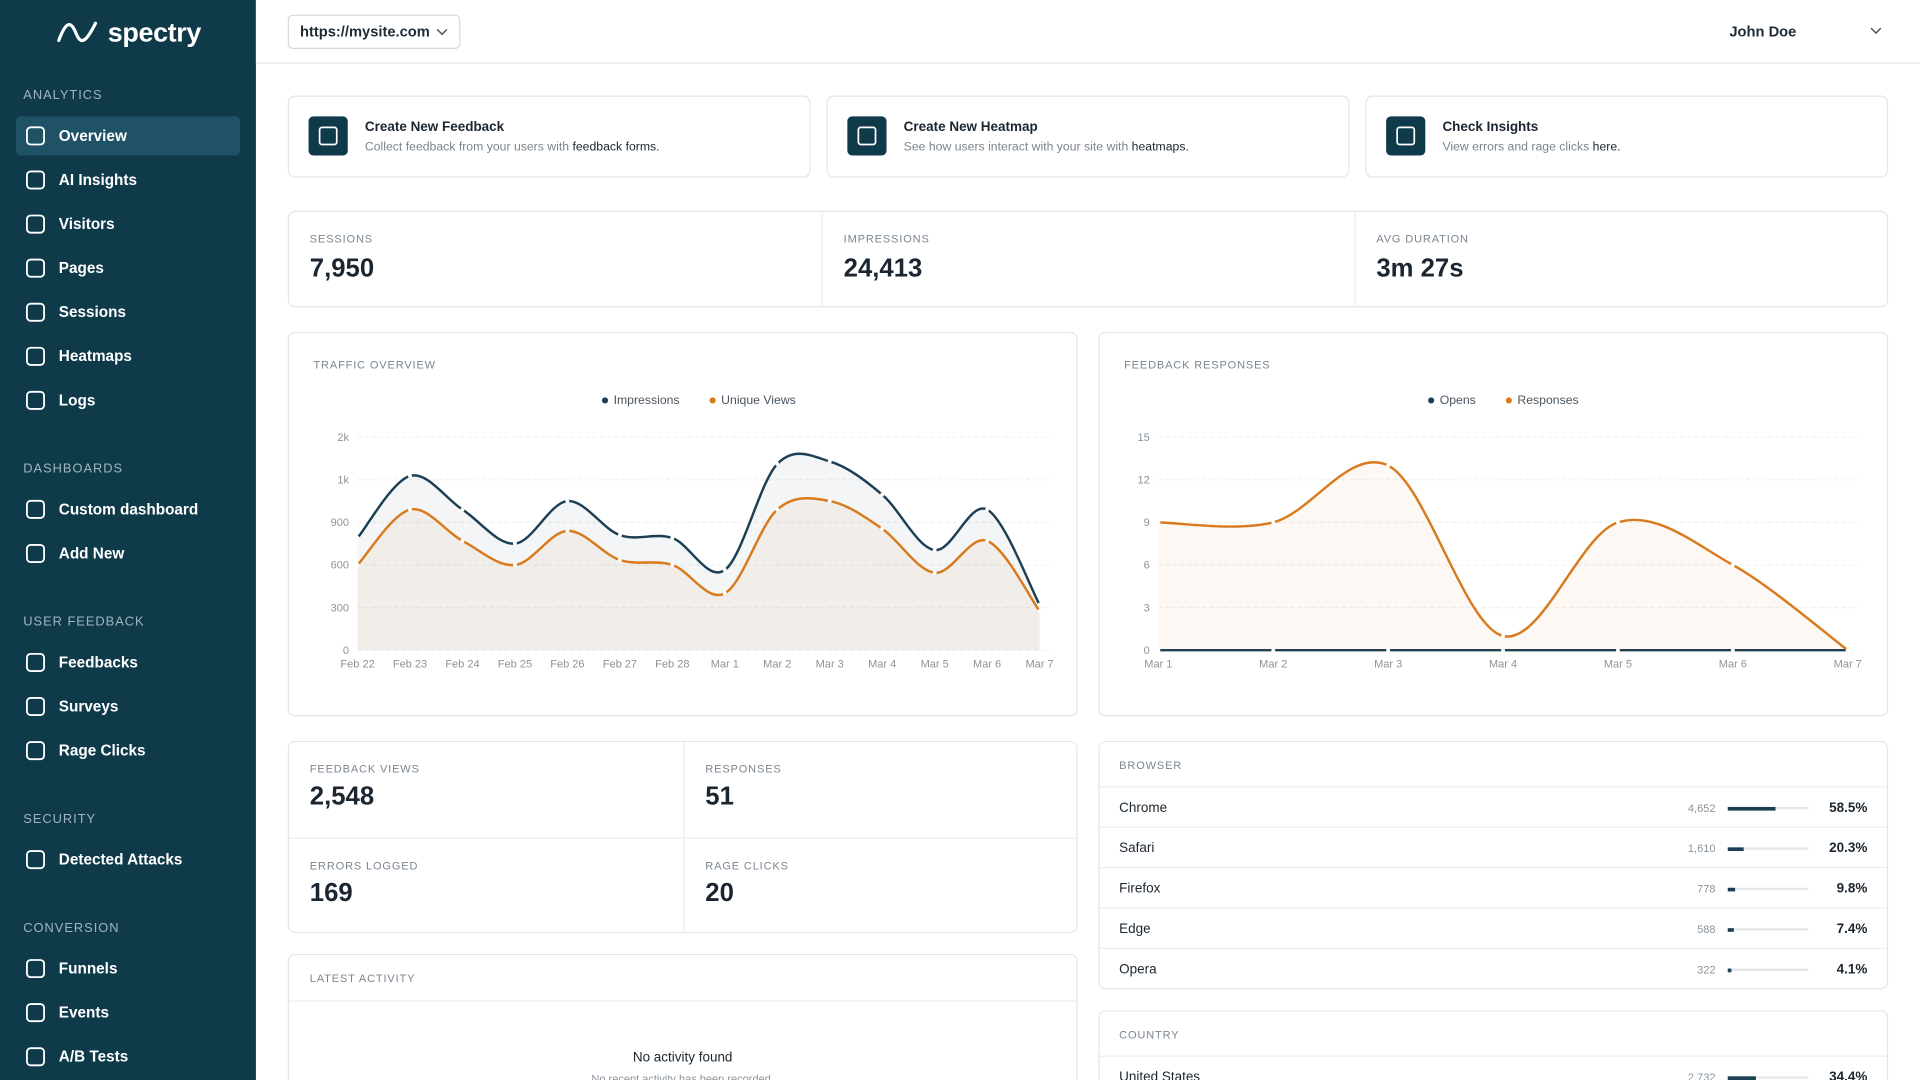  Describe the element at coordinates (128, 968) in the screenshot. I see `nav-item: Funnels` at that location.